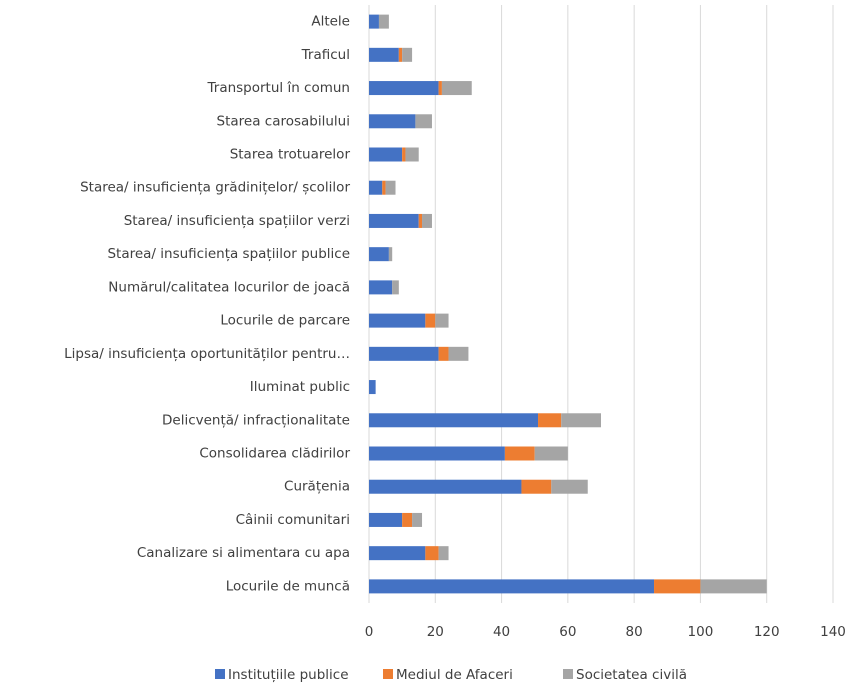  Describe the element at coordinates (256, 420) in the screenshot. I see `y-tick-label: Delicvență/ infracționalitate` at that location.